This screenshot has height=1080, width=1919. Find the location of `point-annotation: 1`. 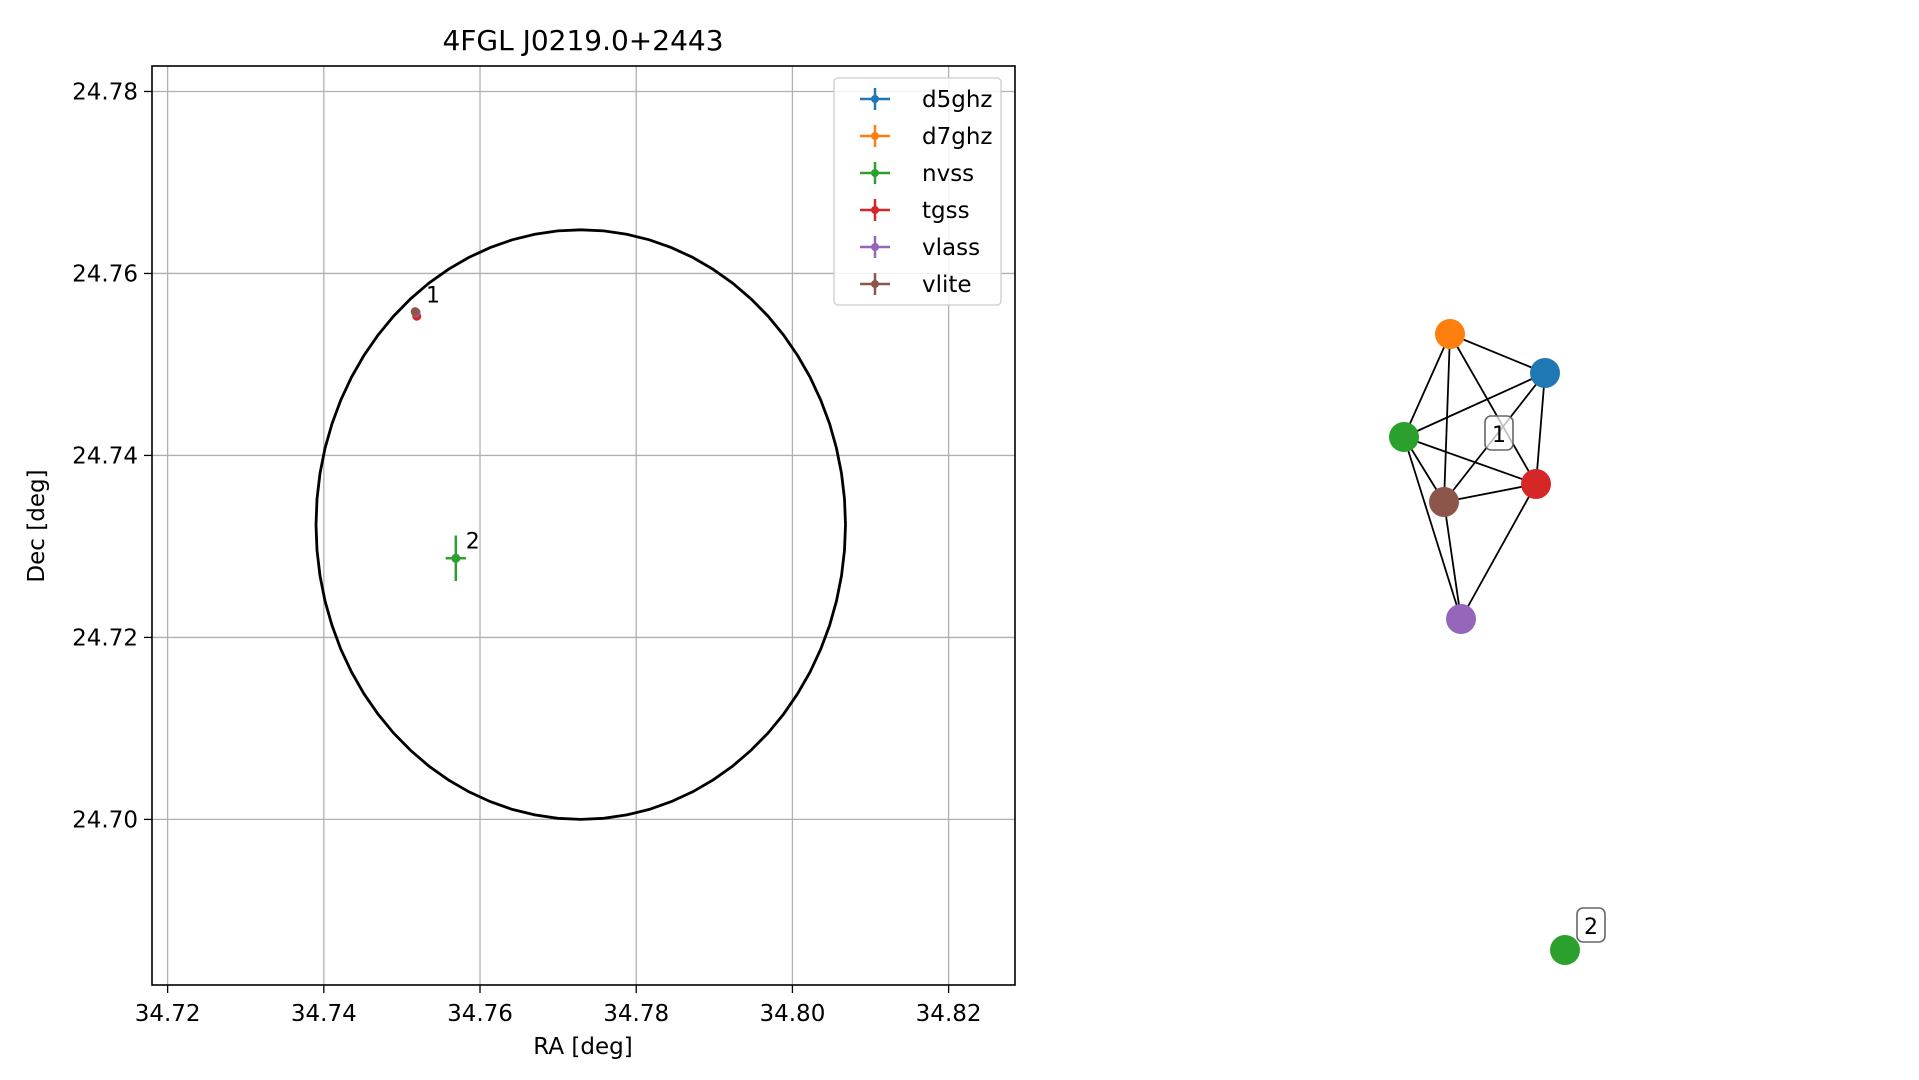

point-annotation: 1 is located at coordinates (433, 296).